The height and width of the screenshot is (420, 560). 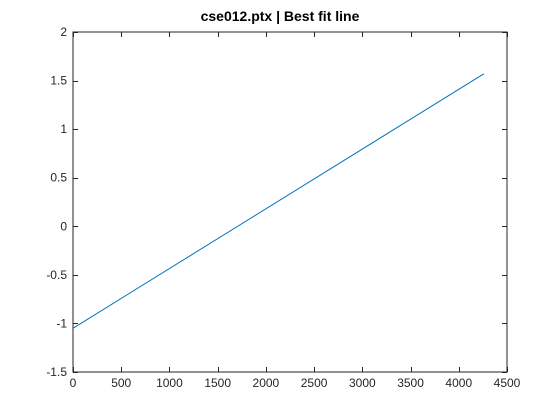 What do you see at coordinates (121, 383) in the screenshot?
I see `x-tick-label: 500` at bounding box center [121, 383].